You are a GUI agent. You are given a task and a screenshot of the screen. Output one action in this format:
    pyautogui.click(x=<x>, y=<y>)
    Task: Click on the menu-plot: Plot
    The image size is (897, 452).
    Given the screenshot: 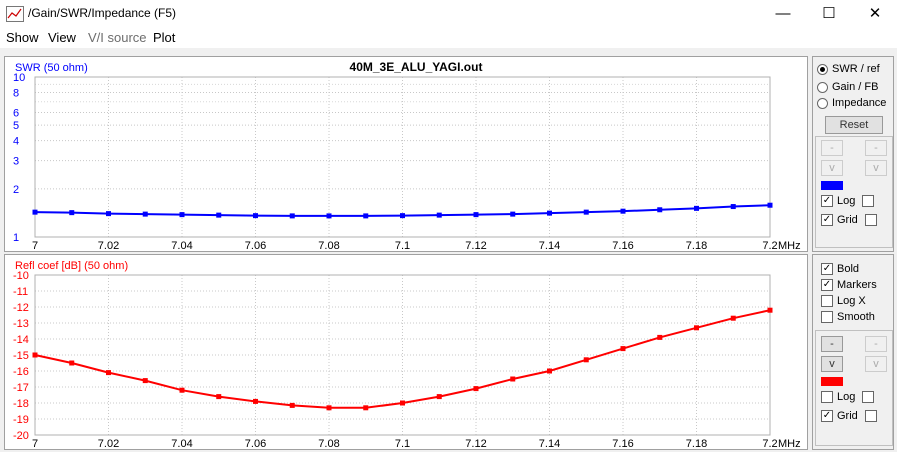 What is the action you would take?
    pyautogui.click(x=164, y=37)
    